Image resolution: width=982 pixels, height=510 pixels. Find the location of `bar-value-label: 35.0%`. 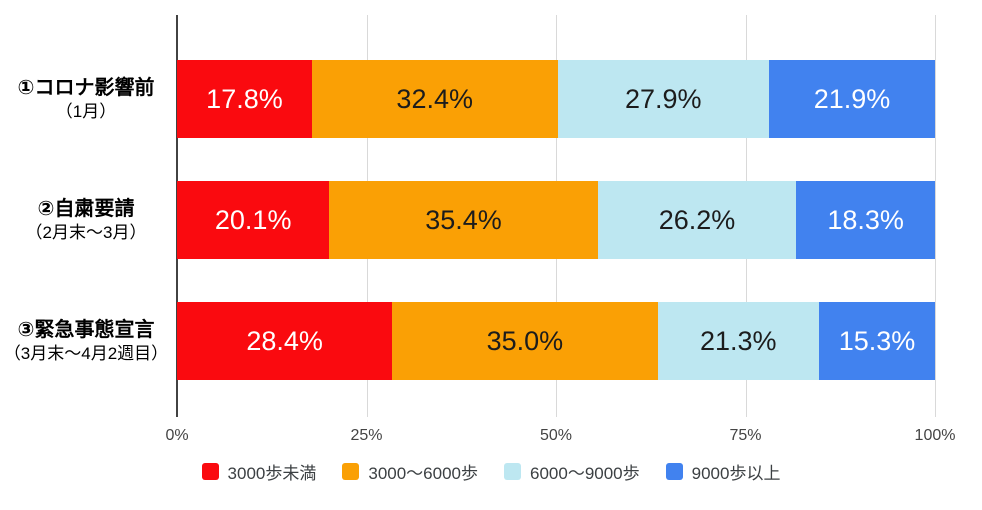

bar-value-label: 35.0% is located at coordinates (525, 340).